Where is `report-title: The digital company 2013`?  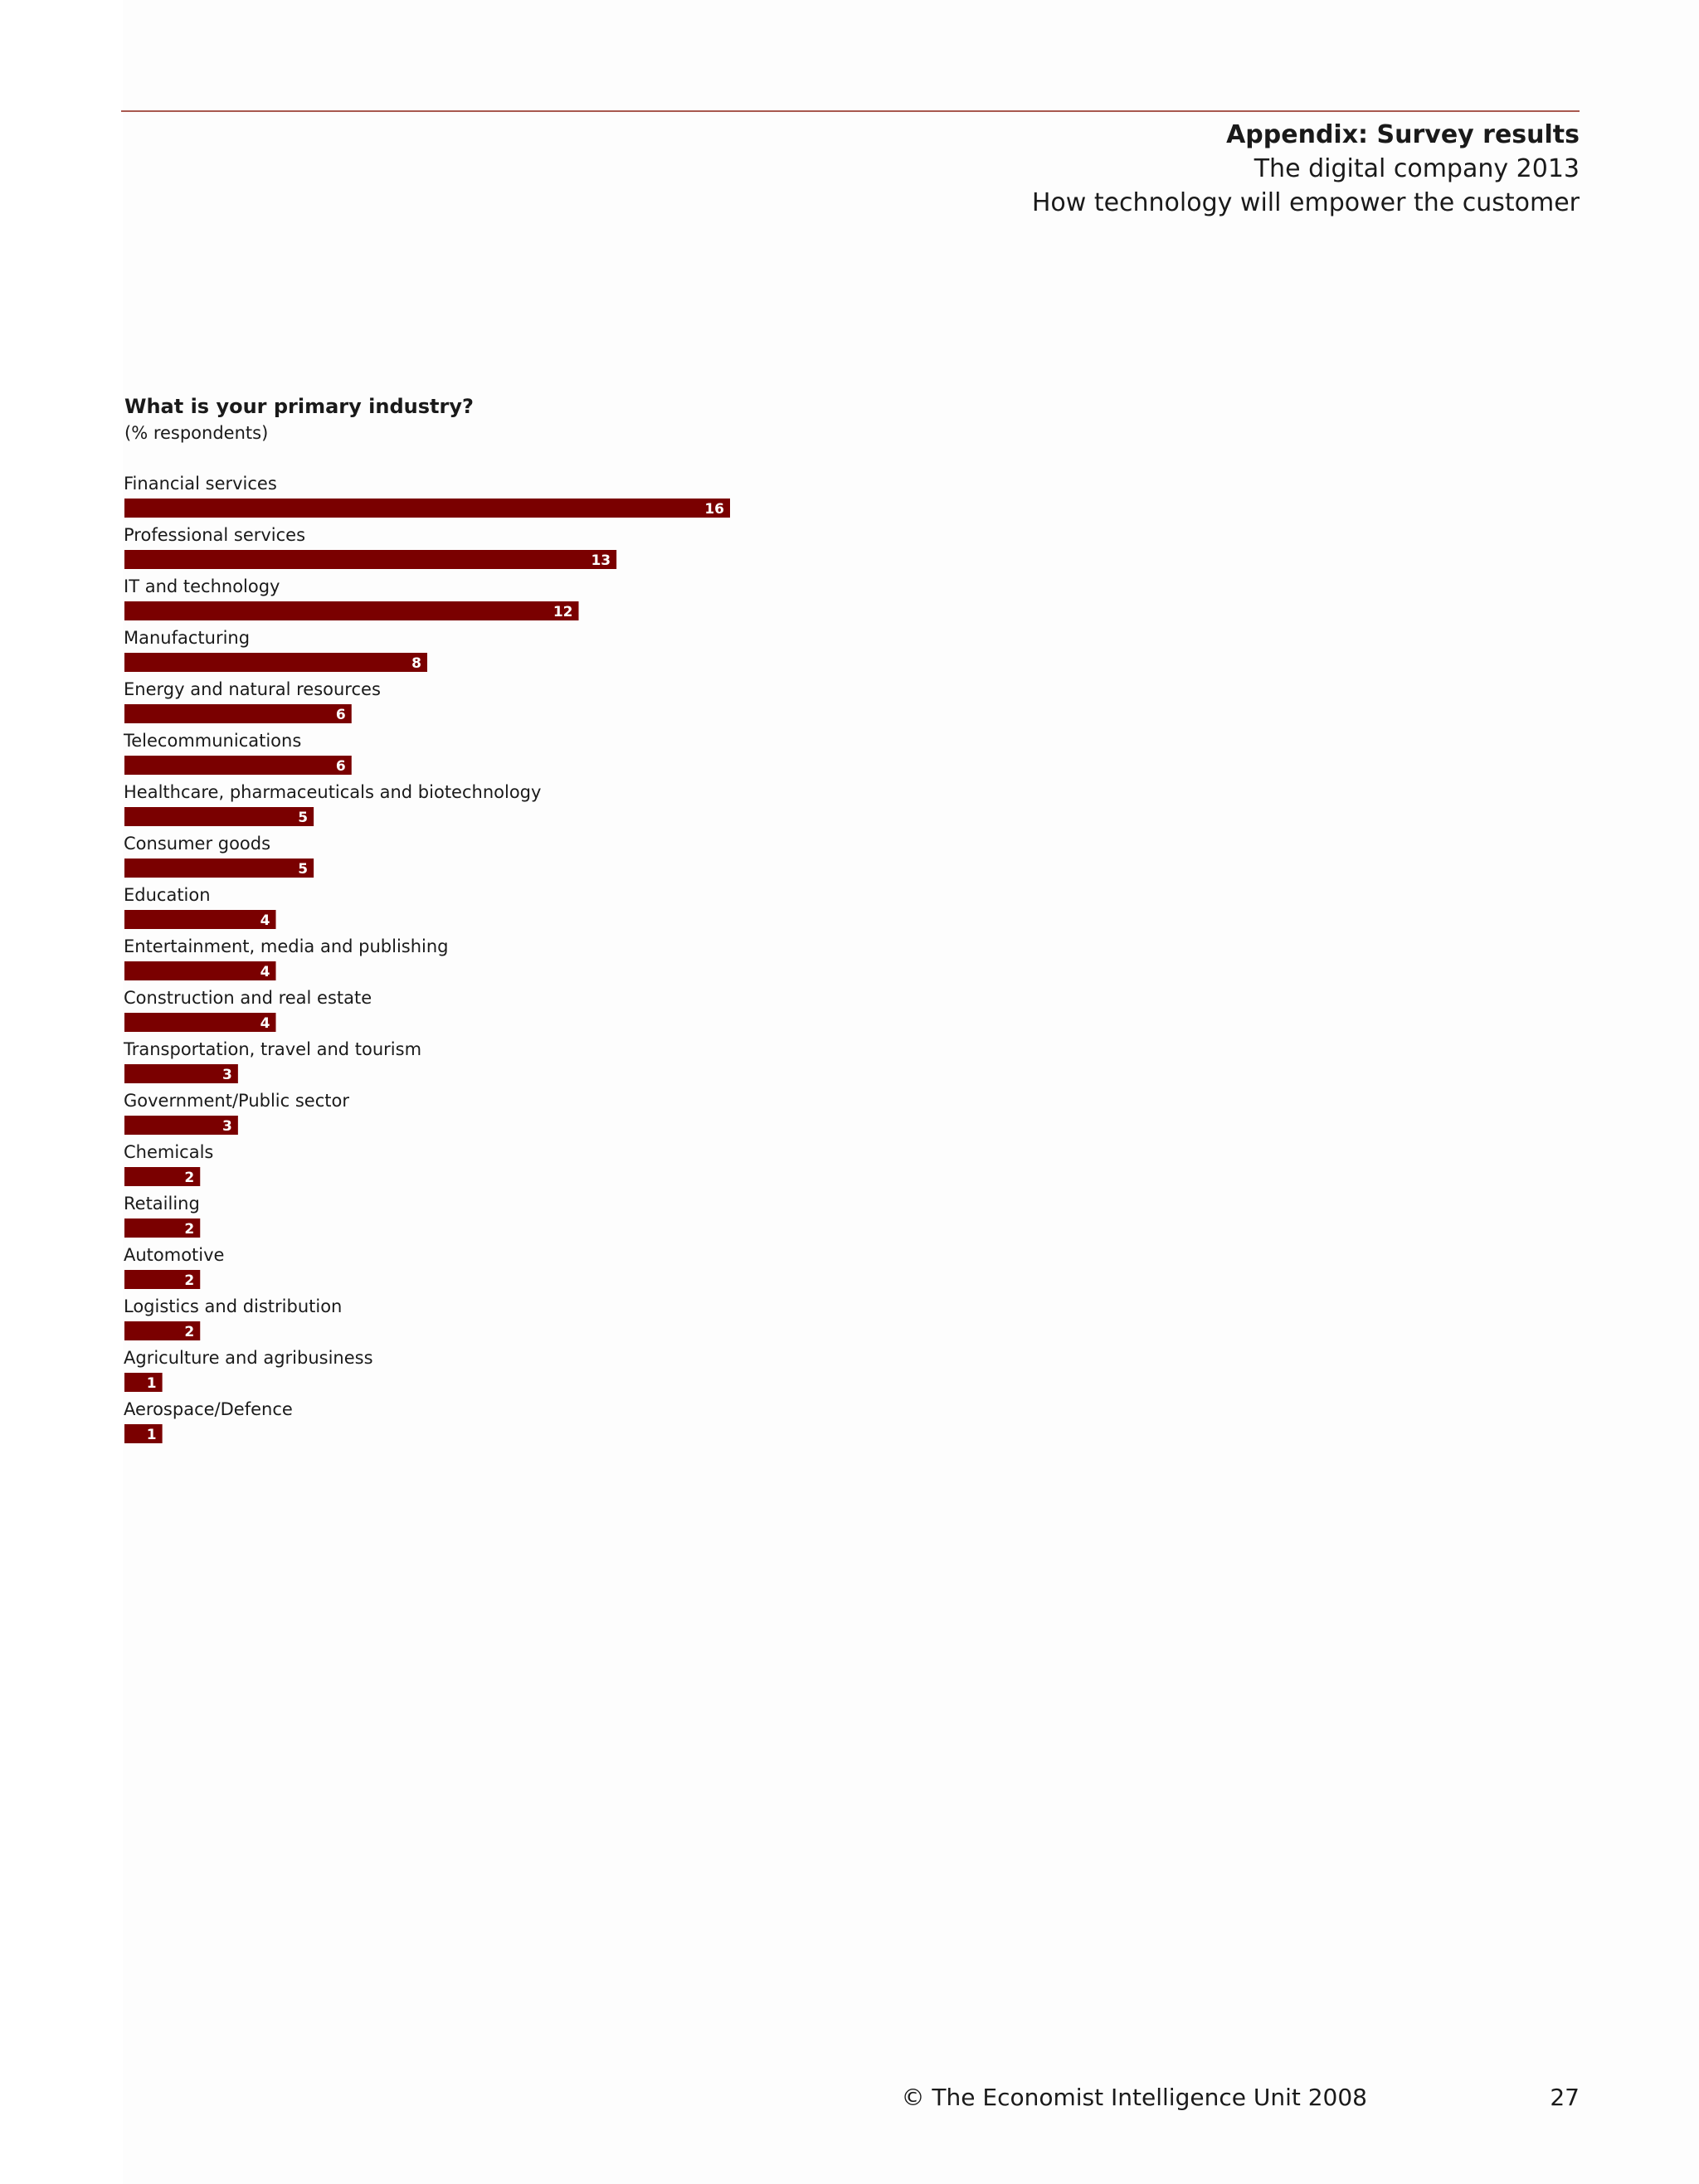 report-title: The digital company 2013 is located at coordinates (1417, 168).